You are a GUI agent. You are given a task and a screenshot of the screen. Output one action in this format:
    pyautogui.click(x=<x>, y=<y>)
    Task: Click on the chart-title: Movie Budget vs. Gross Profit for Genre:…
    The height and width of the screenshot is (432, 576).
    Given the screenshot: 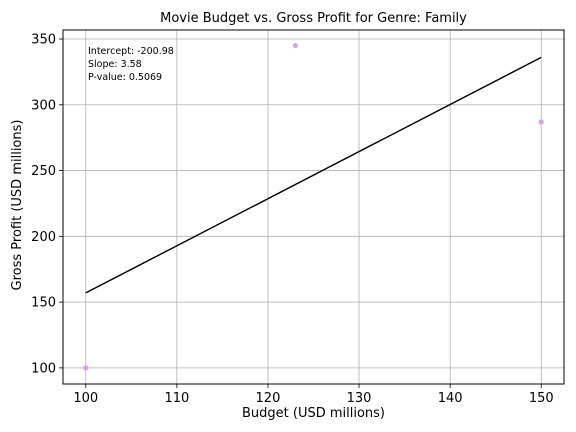 What is the action you would take?
    pyautogui.click(x=313, y=18)
    